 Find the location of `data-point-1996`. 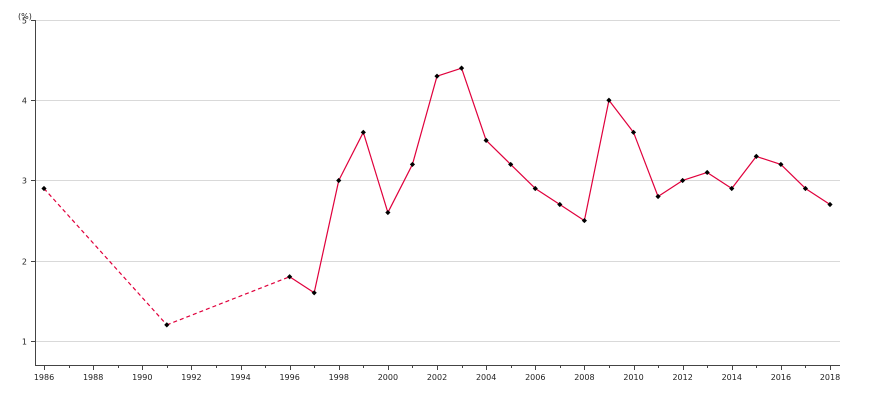

data-point-1996 is located at coordinates (290, 277).